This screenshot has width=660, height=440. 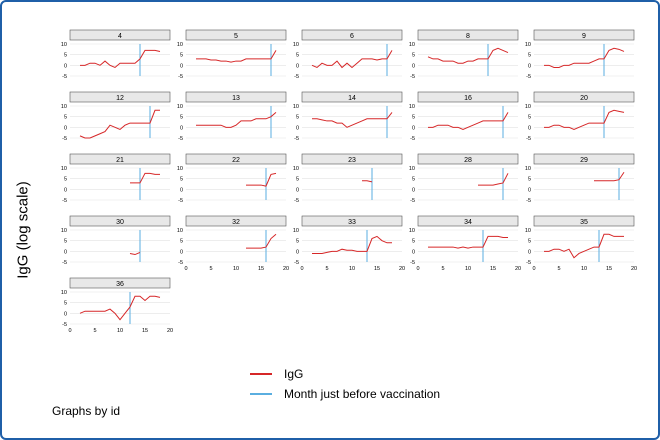 What do you see at coordinates (116, 54) in the screenshot?
I see `panel-4: 4 -5 0 5 10` at bounding box center [116, 54].